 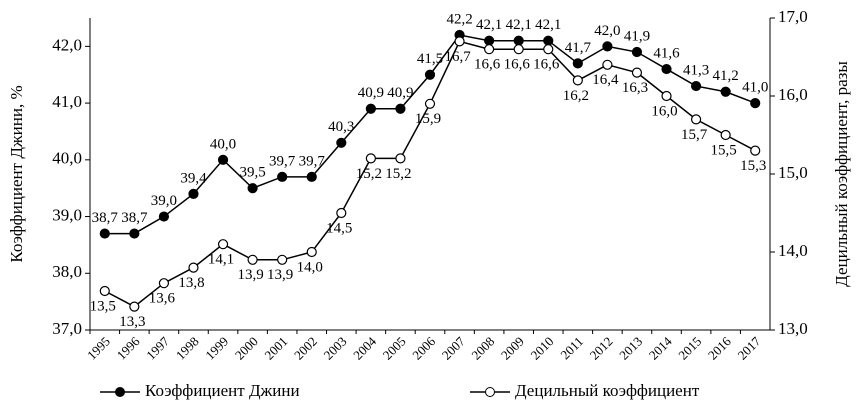 I want to click on data-label: 41,9, so click(x=637, y=36).